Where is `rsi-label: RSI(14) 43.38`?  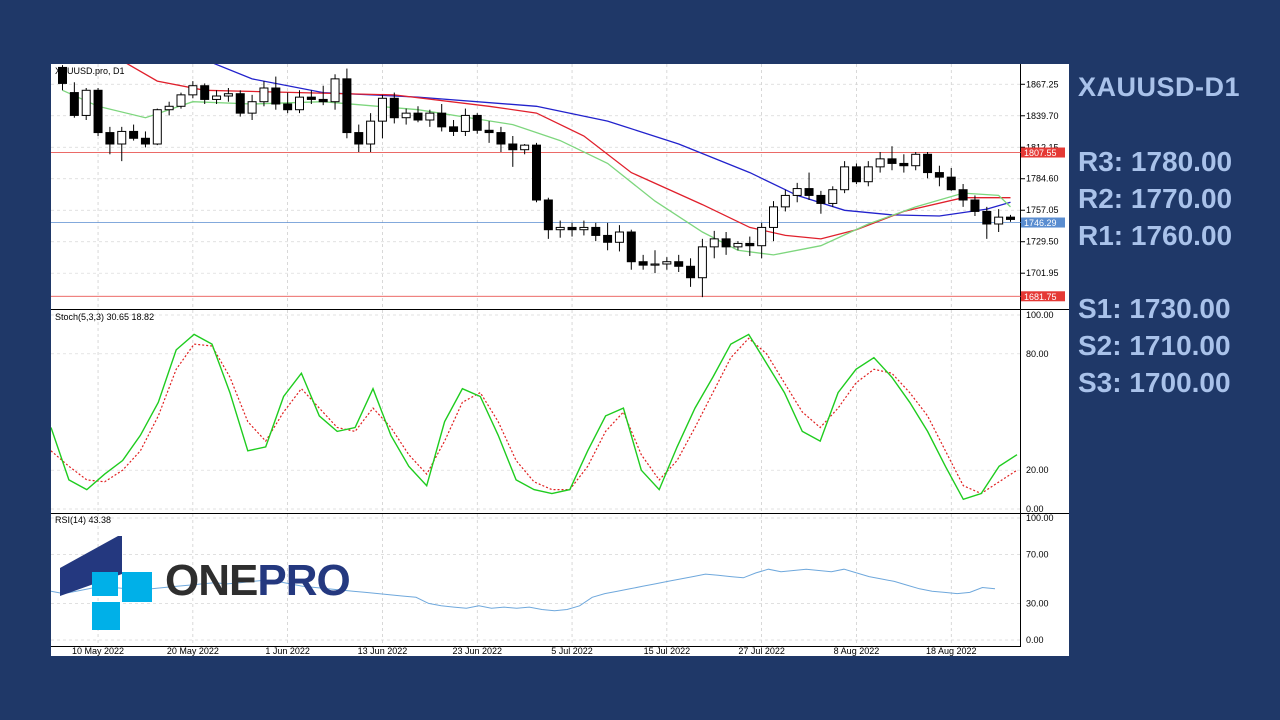 rsi-label: RSI(14) 43.38 is located at coordinates (83, 520).